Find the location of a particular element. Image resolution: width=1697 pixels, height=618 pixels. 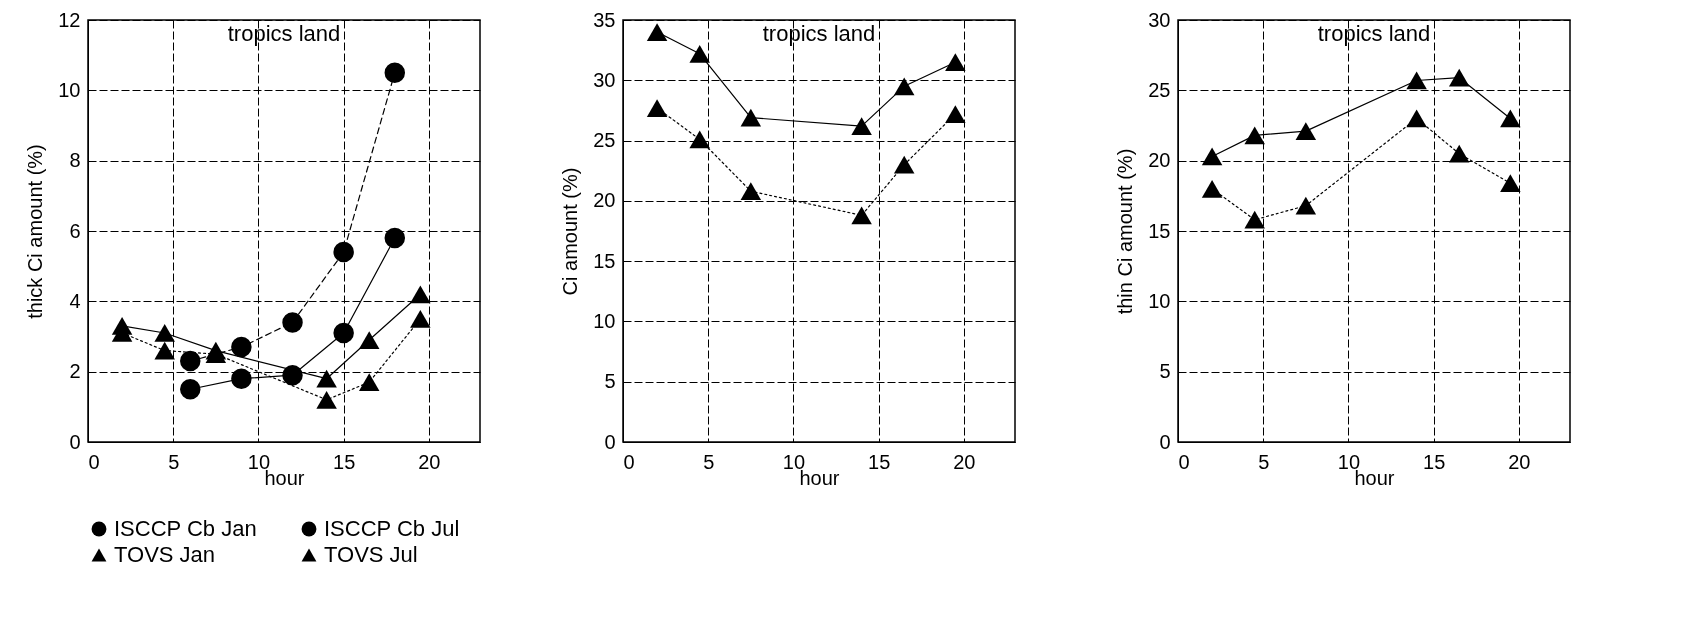

y-tick-label: 6 is located at coordinates (75, 230).